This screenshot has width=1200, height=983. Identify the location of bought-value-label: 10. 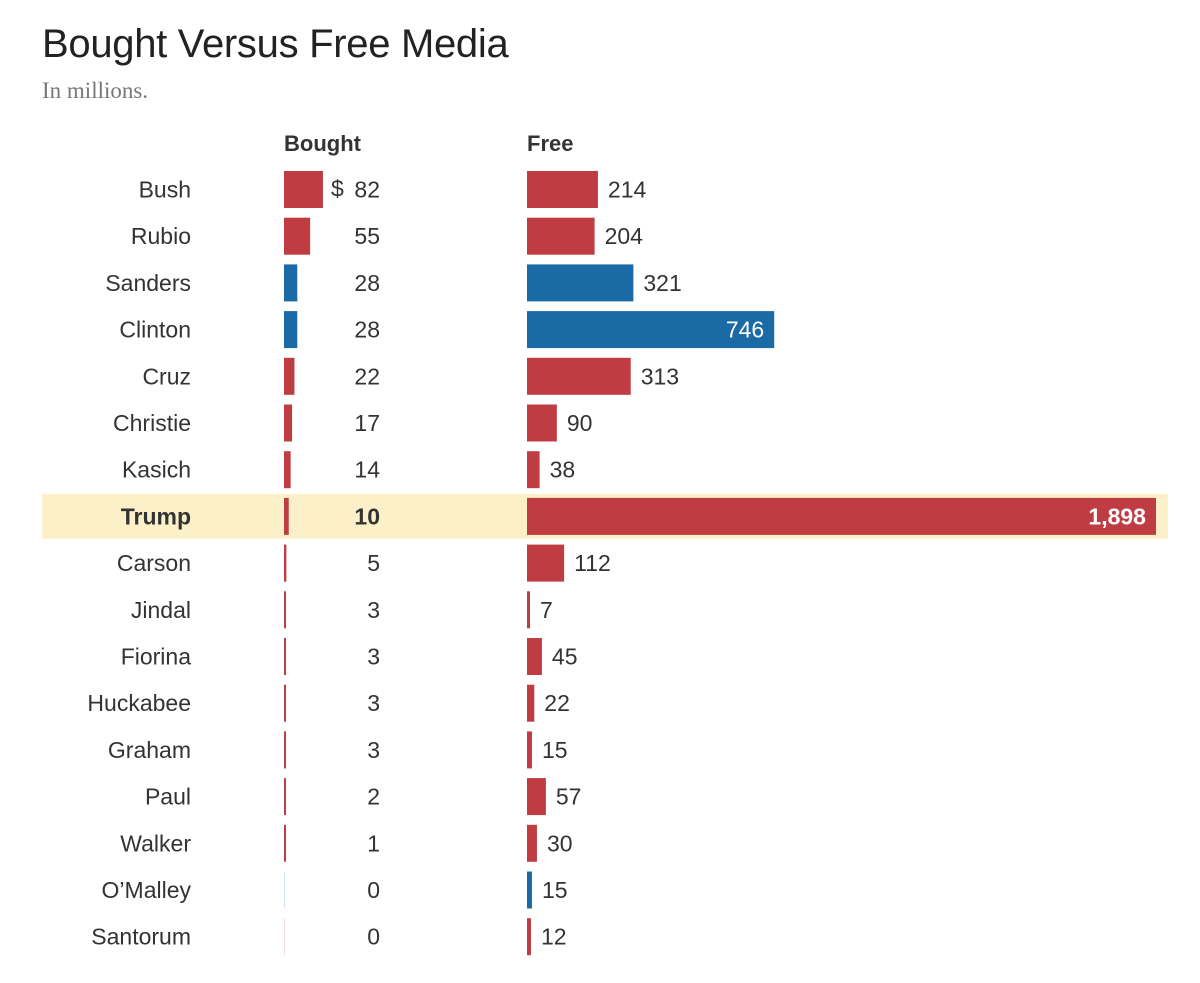
(367, 516).